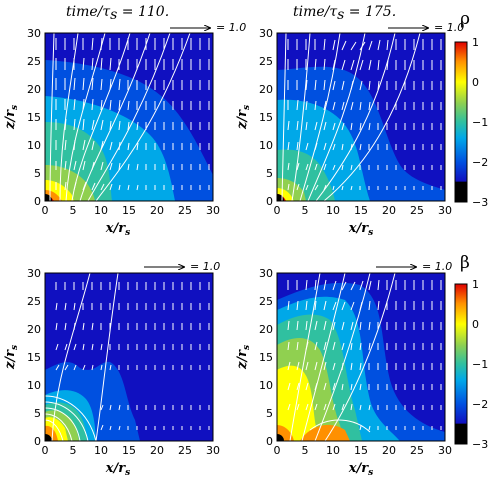  I want to click on panel-2-yticks: 0 5 10 15 20 25 30, so click(34, 357).